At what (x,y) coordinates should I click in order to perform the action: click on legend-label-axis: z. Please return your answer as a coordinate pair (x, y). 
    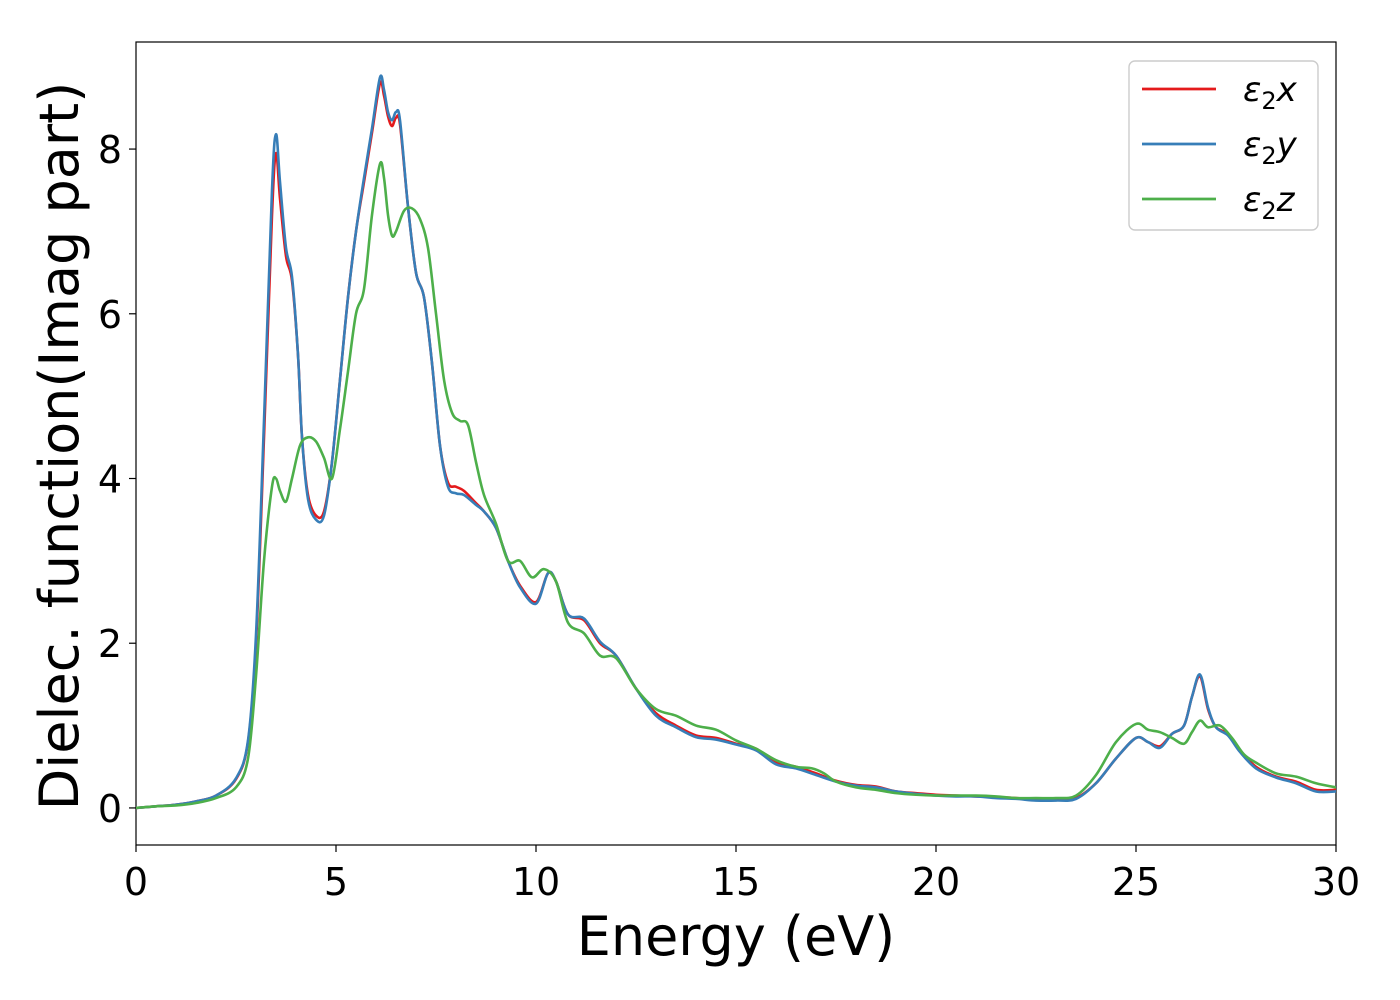
    Looking at the image, I should click on (1286, 200).